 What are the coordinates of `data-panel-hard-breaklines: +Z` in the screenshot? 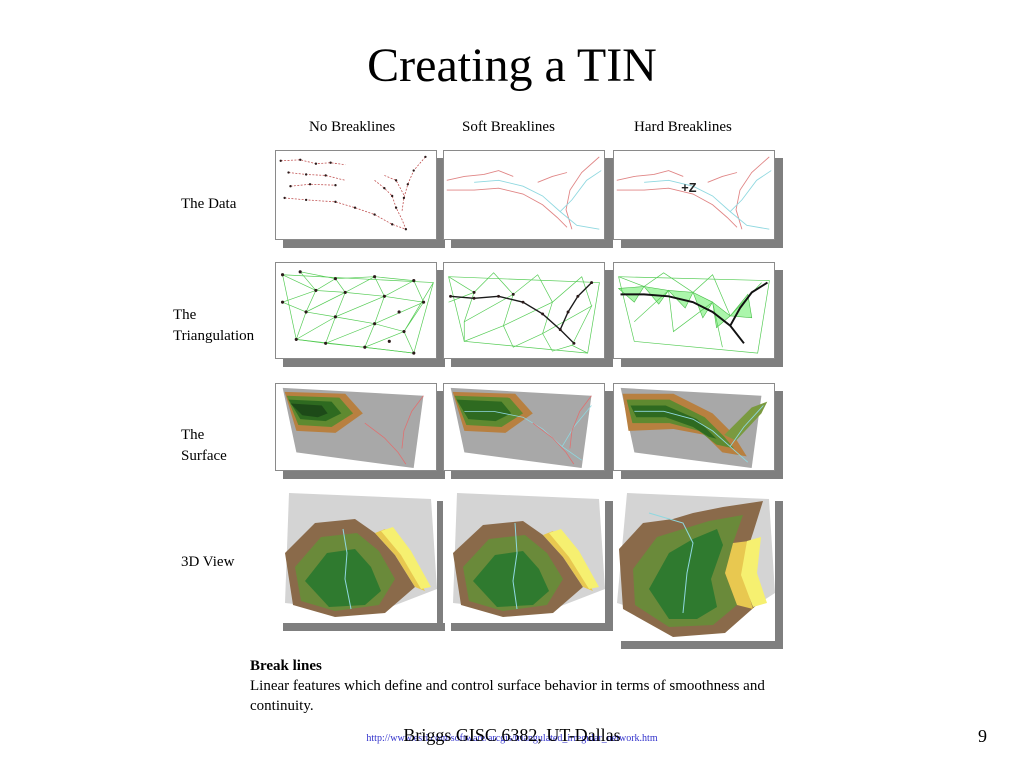 It's located at (698, 199).